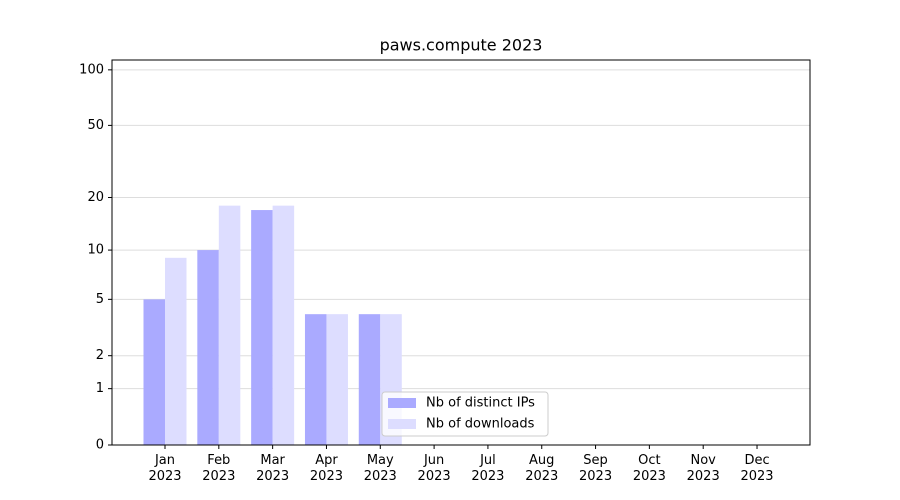 This screenshot has width=900, height=500. What do you see at coordinates (219, 468) in the screenshot?
I see `x-tick-label: Feb 2023` at bounding box center [219, 468].